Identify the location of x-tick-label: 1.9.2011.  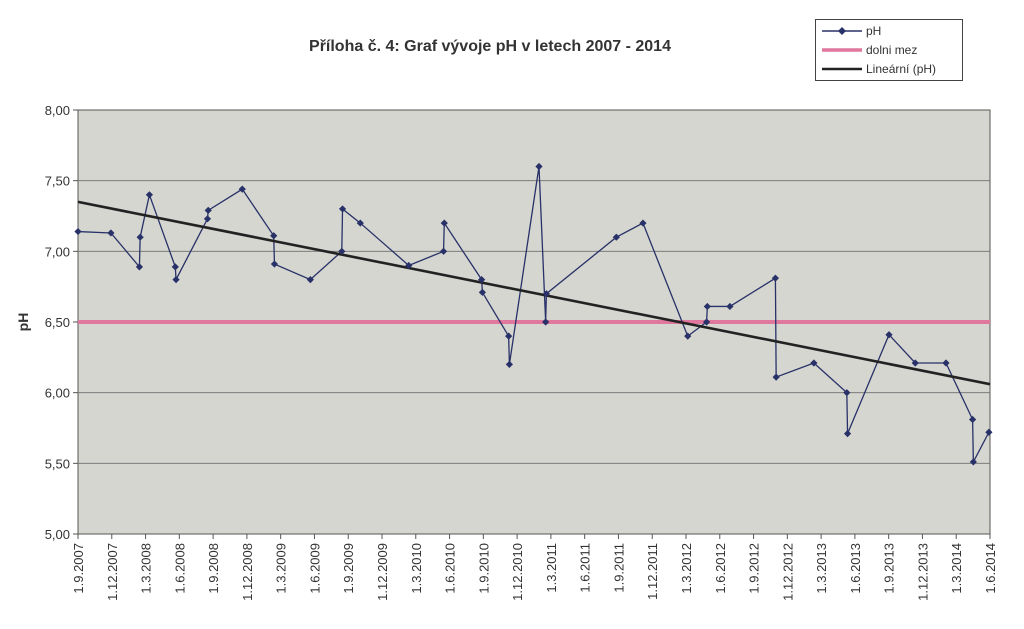
(618, 568).